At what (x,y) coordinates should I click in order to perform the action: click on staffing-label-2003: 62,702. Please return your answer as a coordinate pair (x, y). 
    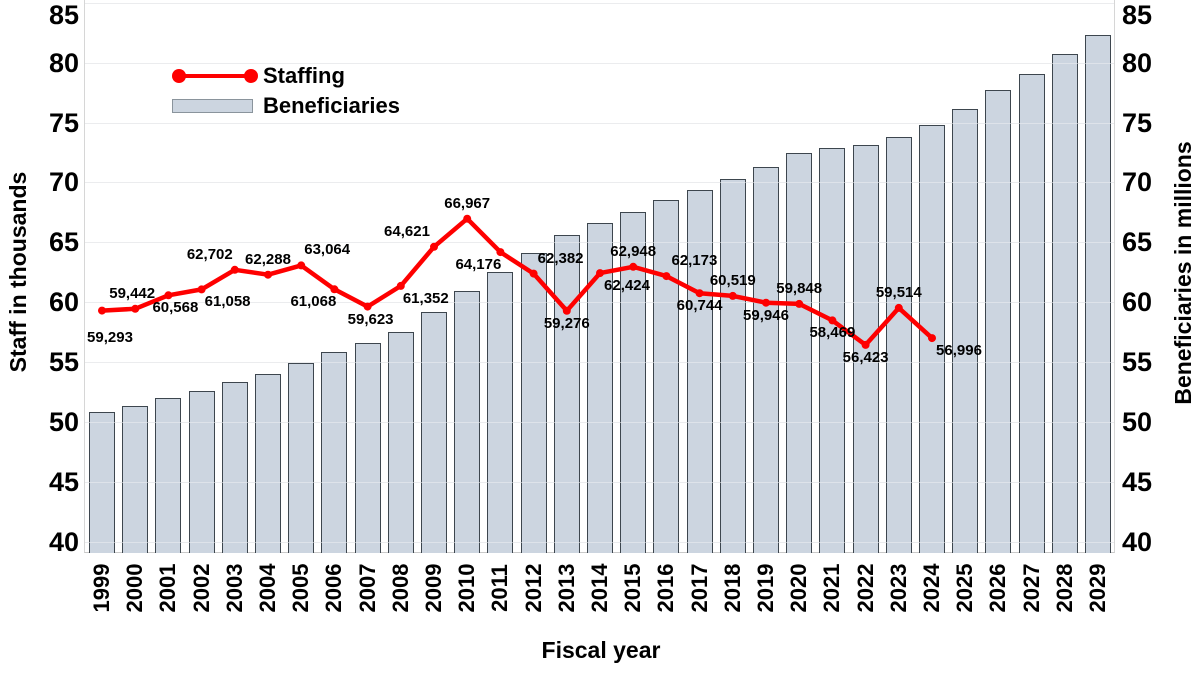
    Looking at the image, I should click on (209, 254).